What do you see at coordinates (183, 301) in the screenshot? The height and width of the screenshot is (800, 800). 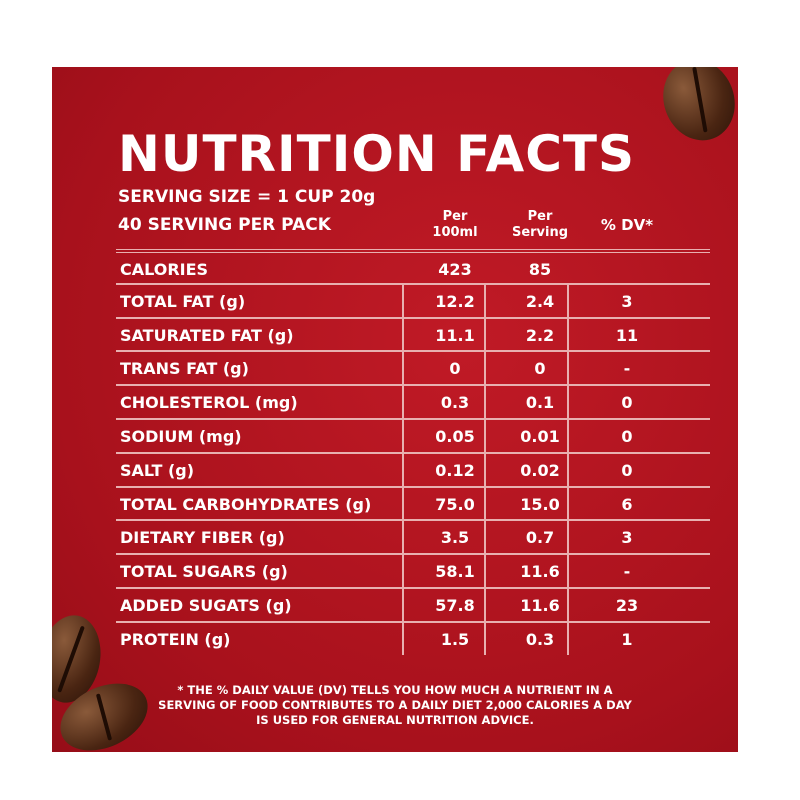 I see `nutrient-label: TOTAL FAT (g)` at bounding box center [183, 301].